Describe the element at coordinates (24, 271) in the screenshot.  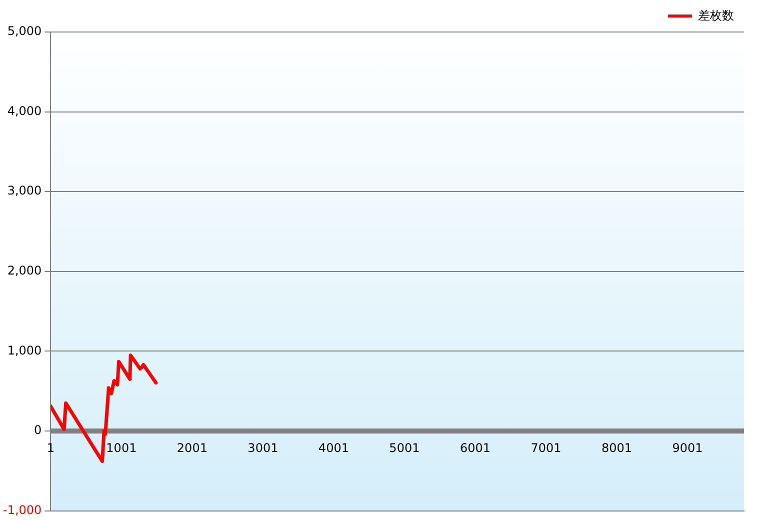
I see `y-tick-label: 2,000` at that location.